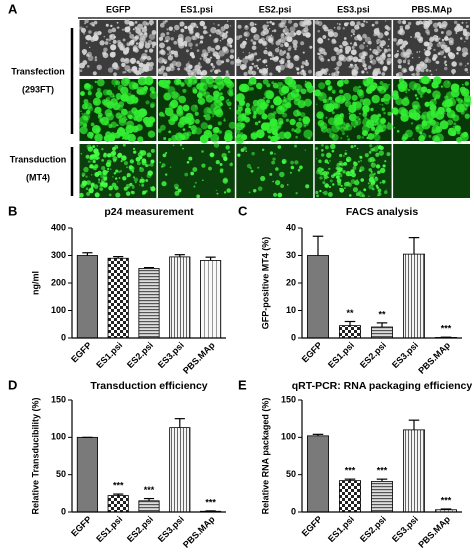 Image resolution: width=474 pixels, height=552 pixels. What do you see at coordinates (118, 9) in the screenshot?
I see `column-header: EGFP` at bounding box center [118, 9].